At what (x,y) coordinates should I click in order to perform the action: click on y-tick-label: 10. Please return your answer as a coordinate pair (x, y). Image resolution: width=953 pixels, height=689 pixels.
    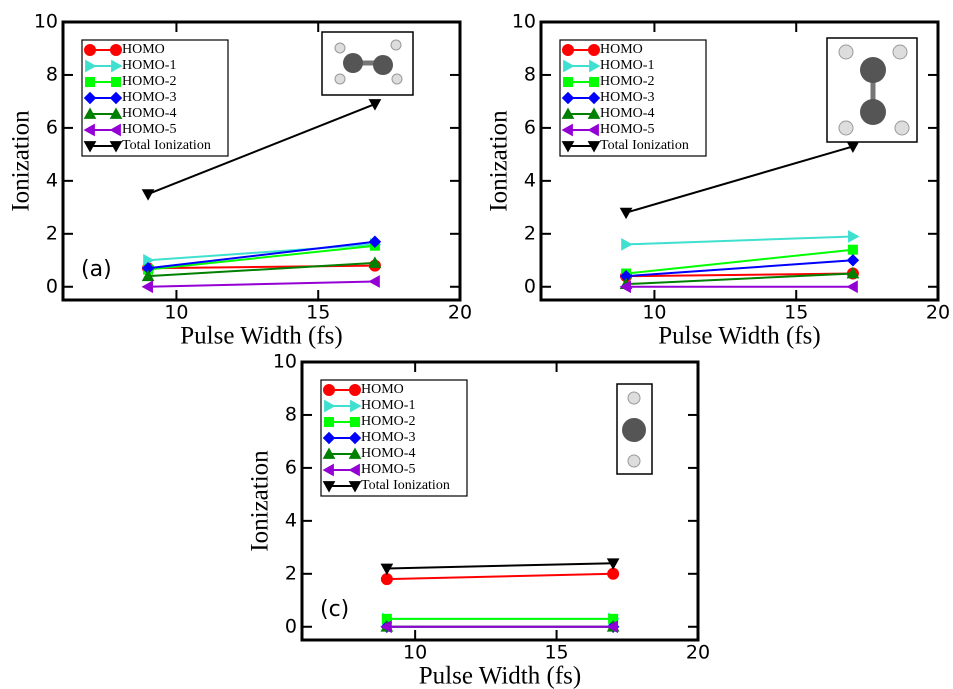
    Looking at the image, I should click on (46, 22).